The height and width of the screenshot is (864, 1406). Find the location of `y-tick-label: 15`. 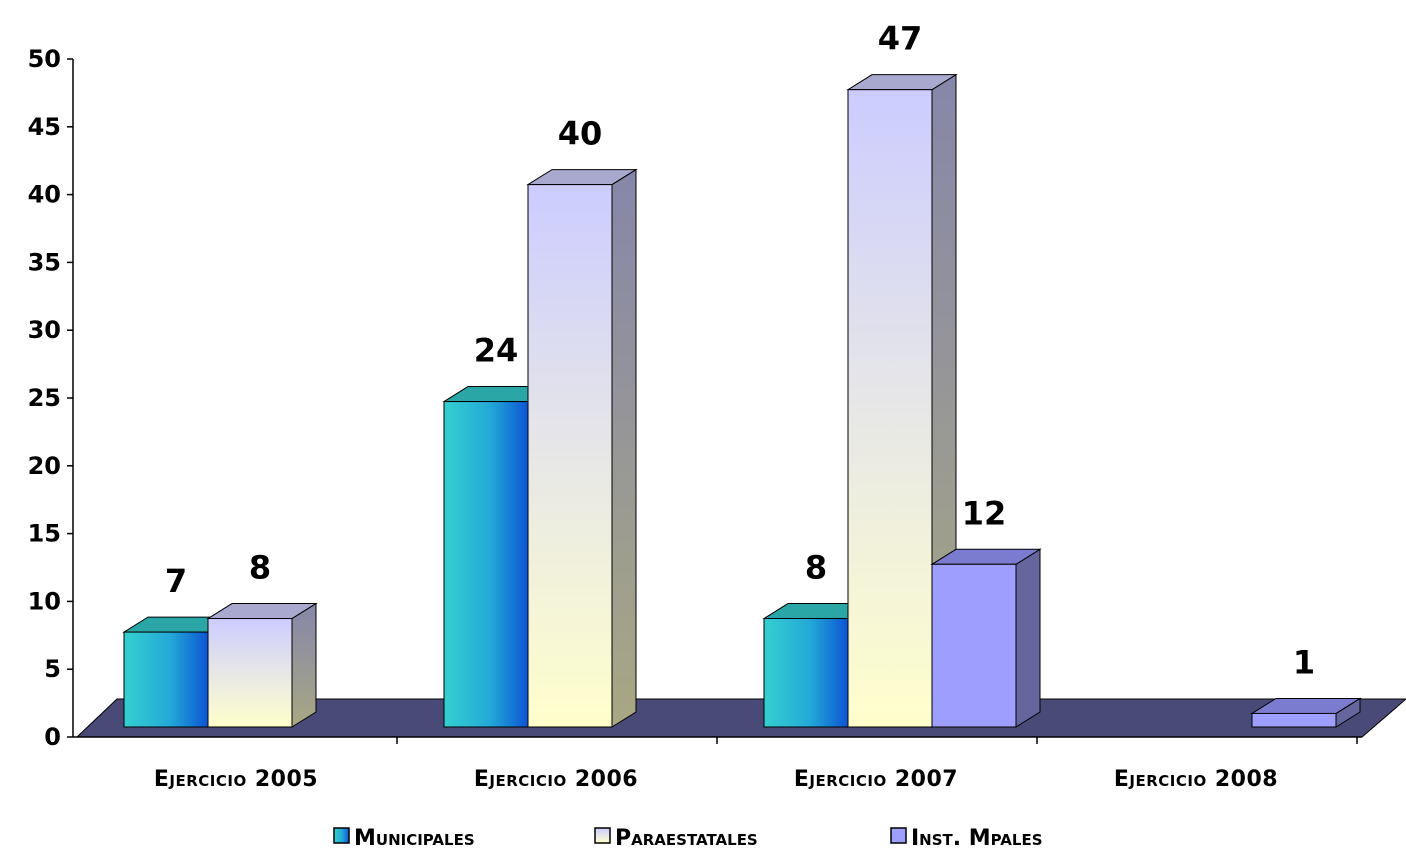

y-tick-label: 15 is located at coordinates (44, 534).